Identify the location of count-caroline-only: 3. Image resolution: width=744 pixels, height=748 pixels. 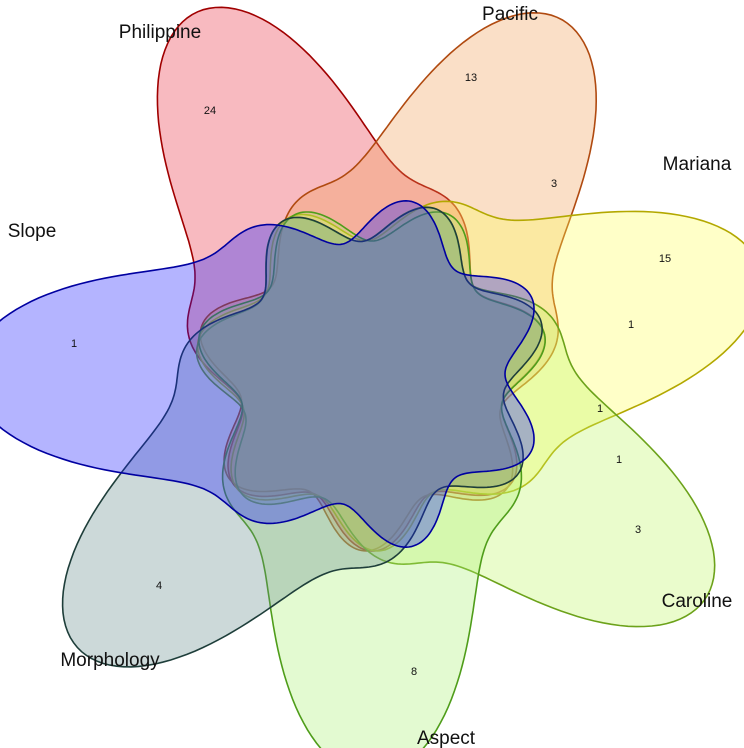
(638, 530).